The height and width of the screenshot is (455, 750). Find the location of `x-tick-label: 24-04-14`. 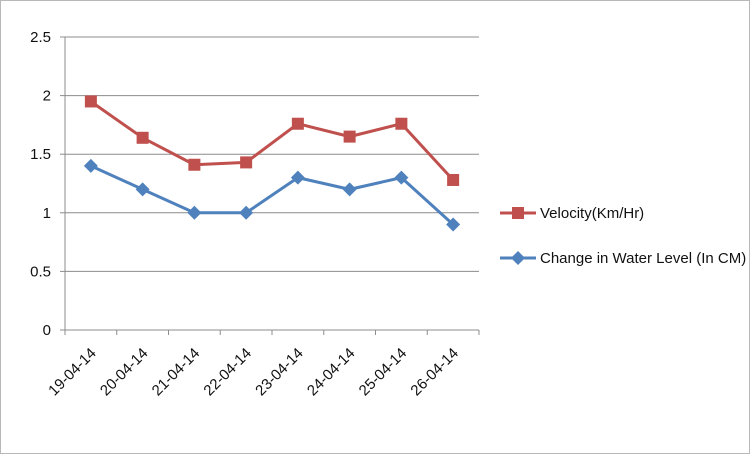

x-tick-label: 24-04-14 is located at coordinates (331, 372).